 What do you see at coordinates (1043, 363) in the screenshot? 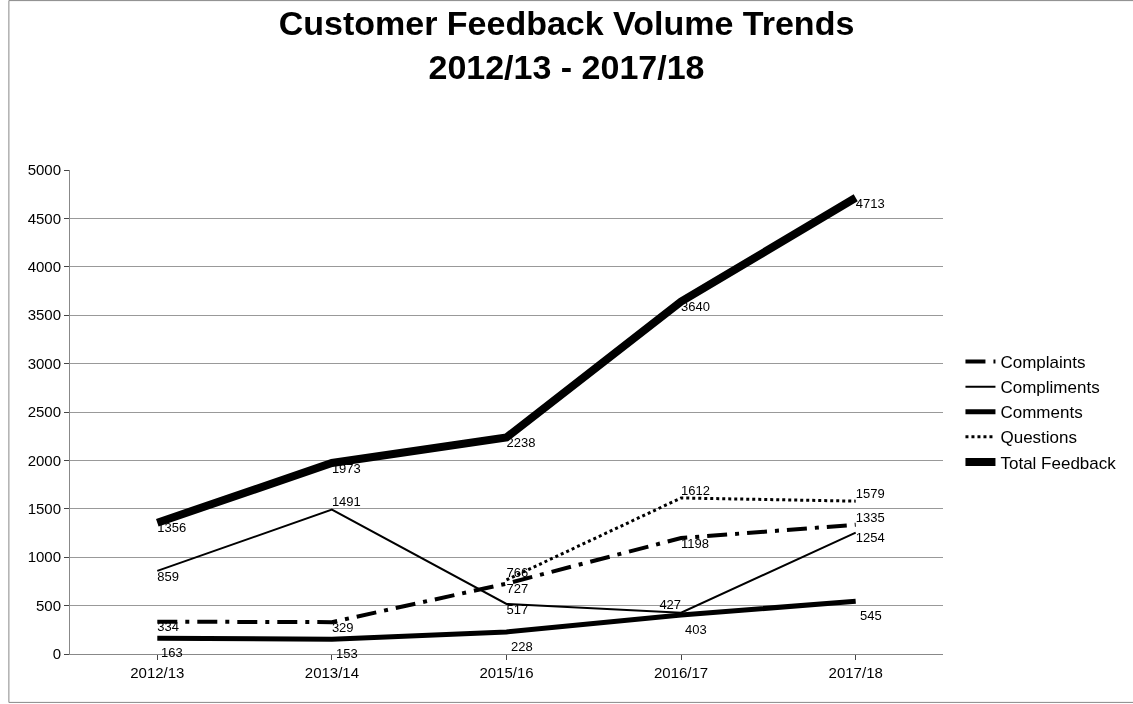
I see `legend-label: Complaints` at bounding box center [1043, 363].